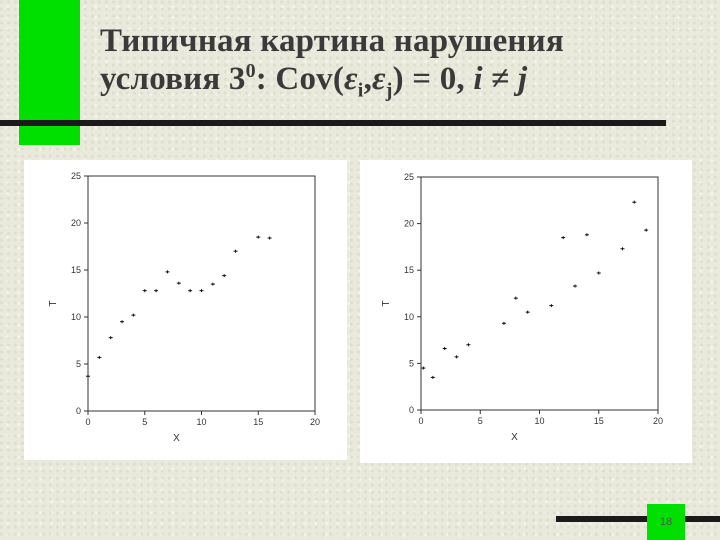 This screenshot has height=540, width=720. Describe the element at coordinates (314, 81) in the screenshot. I see `title-line-2: условия 30: Cov(εi,εj) = 0, i ≠ j` at that location.